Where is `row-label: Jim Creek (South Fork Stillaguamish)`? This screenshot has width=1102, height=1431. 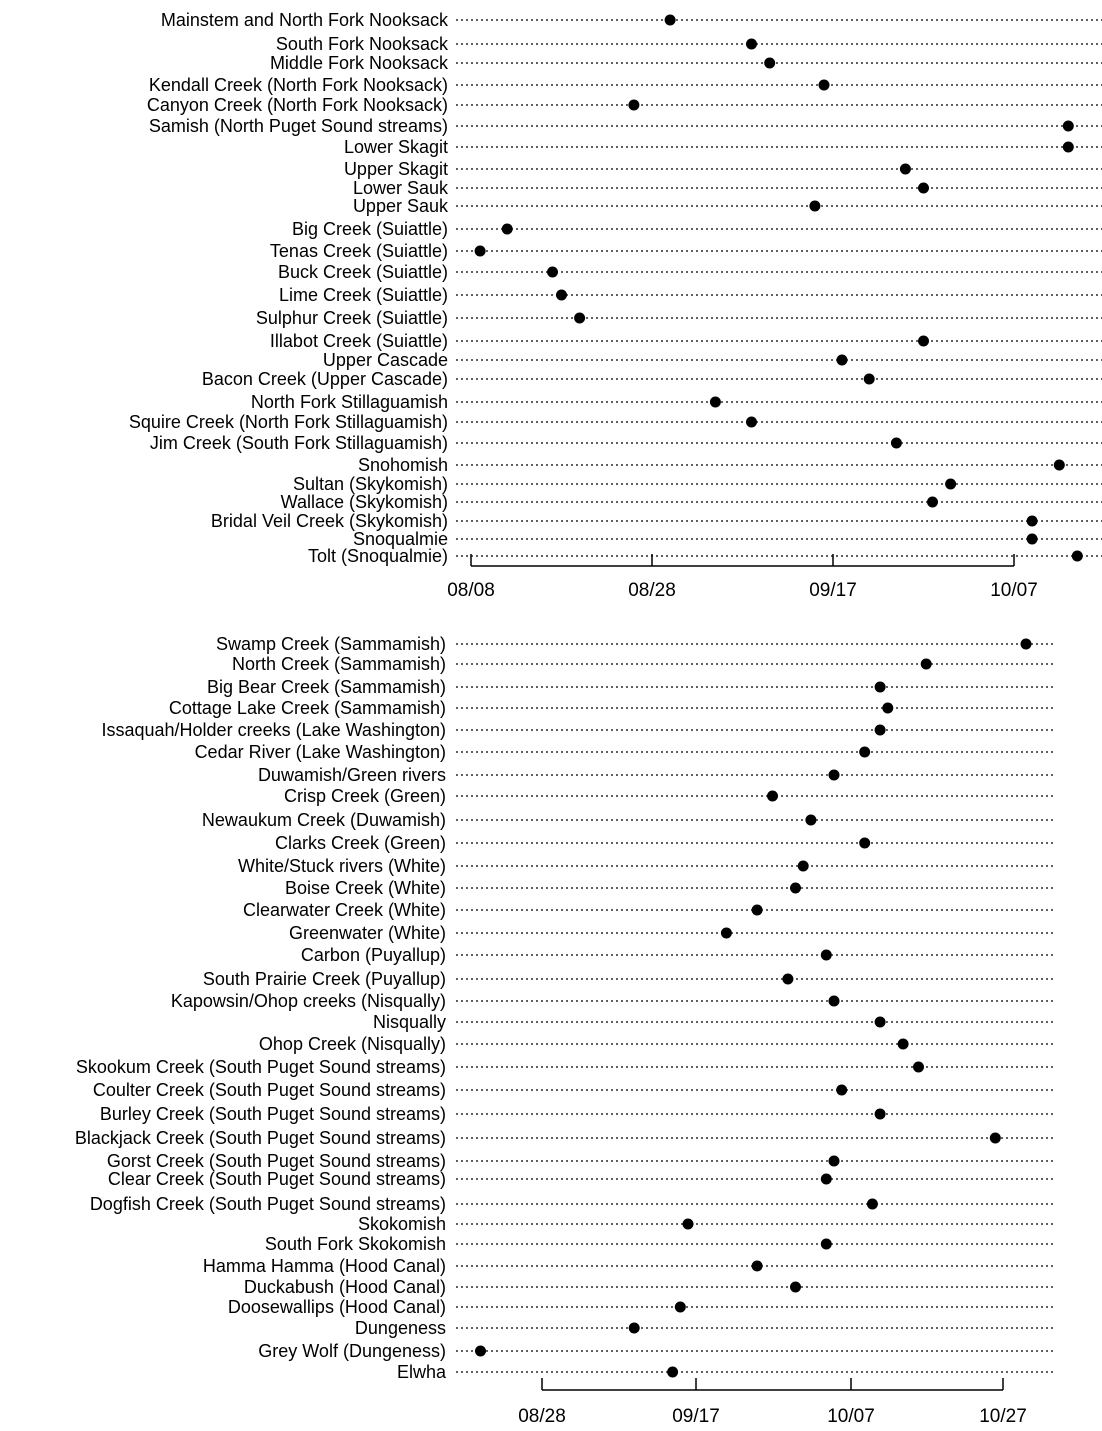
row-label: Jim Creek (South Fork Stillaguamish) is located at coordinates (299, 443).